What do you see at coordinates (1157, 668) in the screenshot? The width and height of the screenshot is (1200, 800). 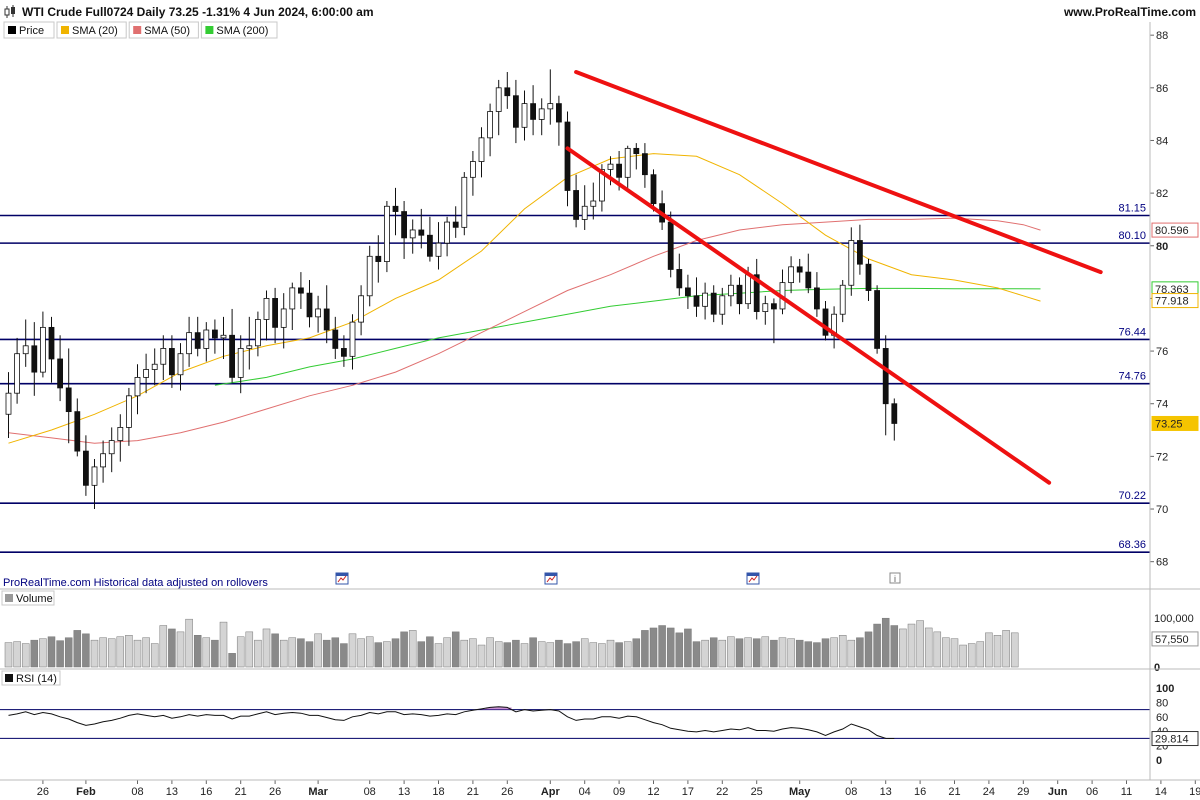 I see `volume-tick-label: 0` at bounding box center [1157, 668].